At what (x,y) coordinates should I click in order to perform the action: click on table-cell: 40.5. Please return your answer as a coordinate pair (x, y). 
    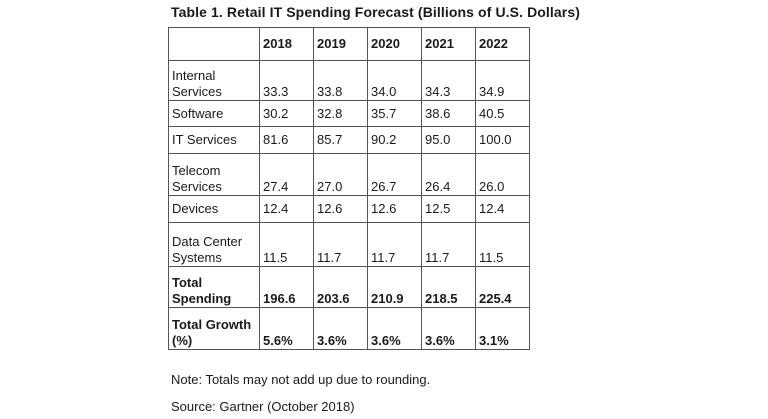
    Looking at the image, I should click on (502, 113).